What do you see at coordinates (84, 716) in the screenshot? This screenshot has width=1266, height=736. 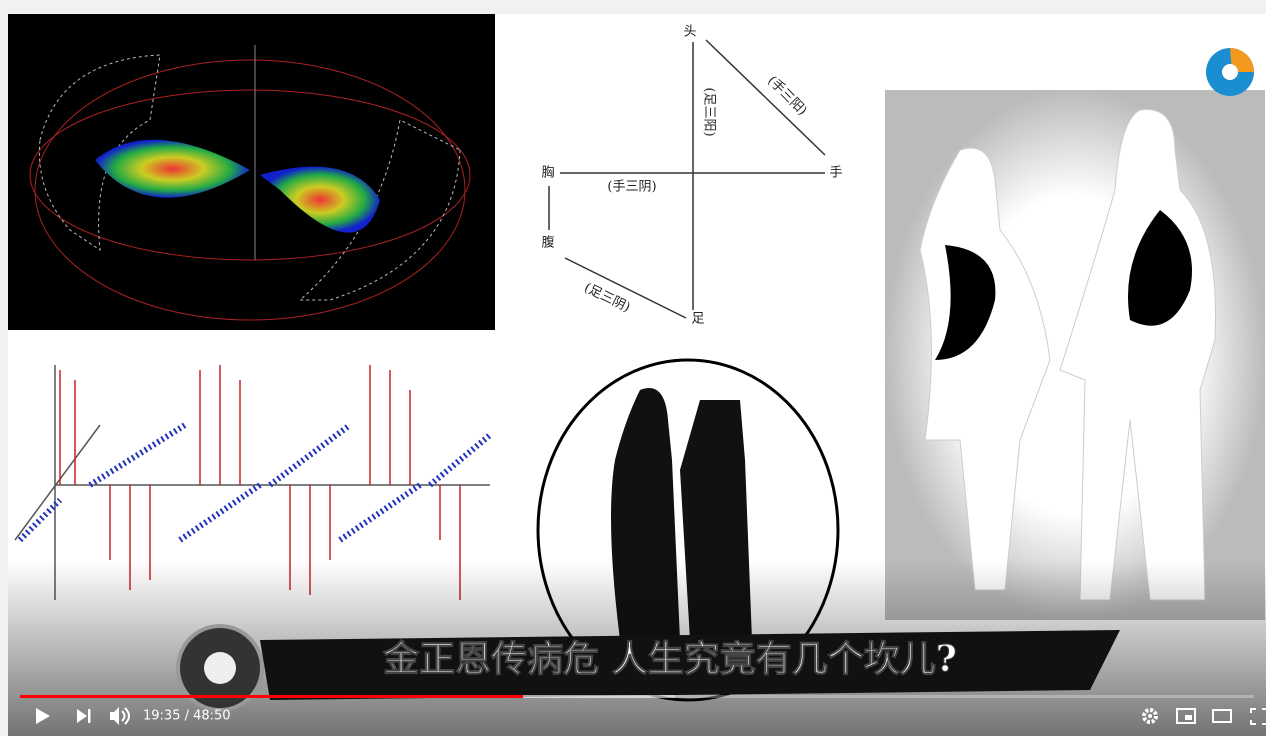 I see `next-button` at bounding box center [84, 716].